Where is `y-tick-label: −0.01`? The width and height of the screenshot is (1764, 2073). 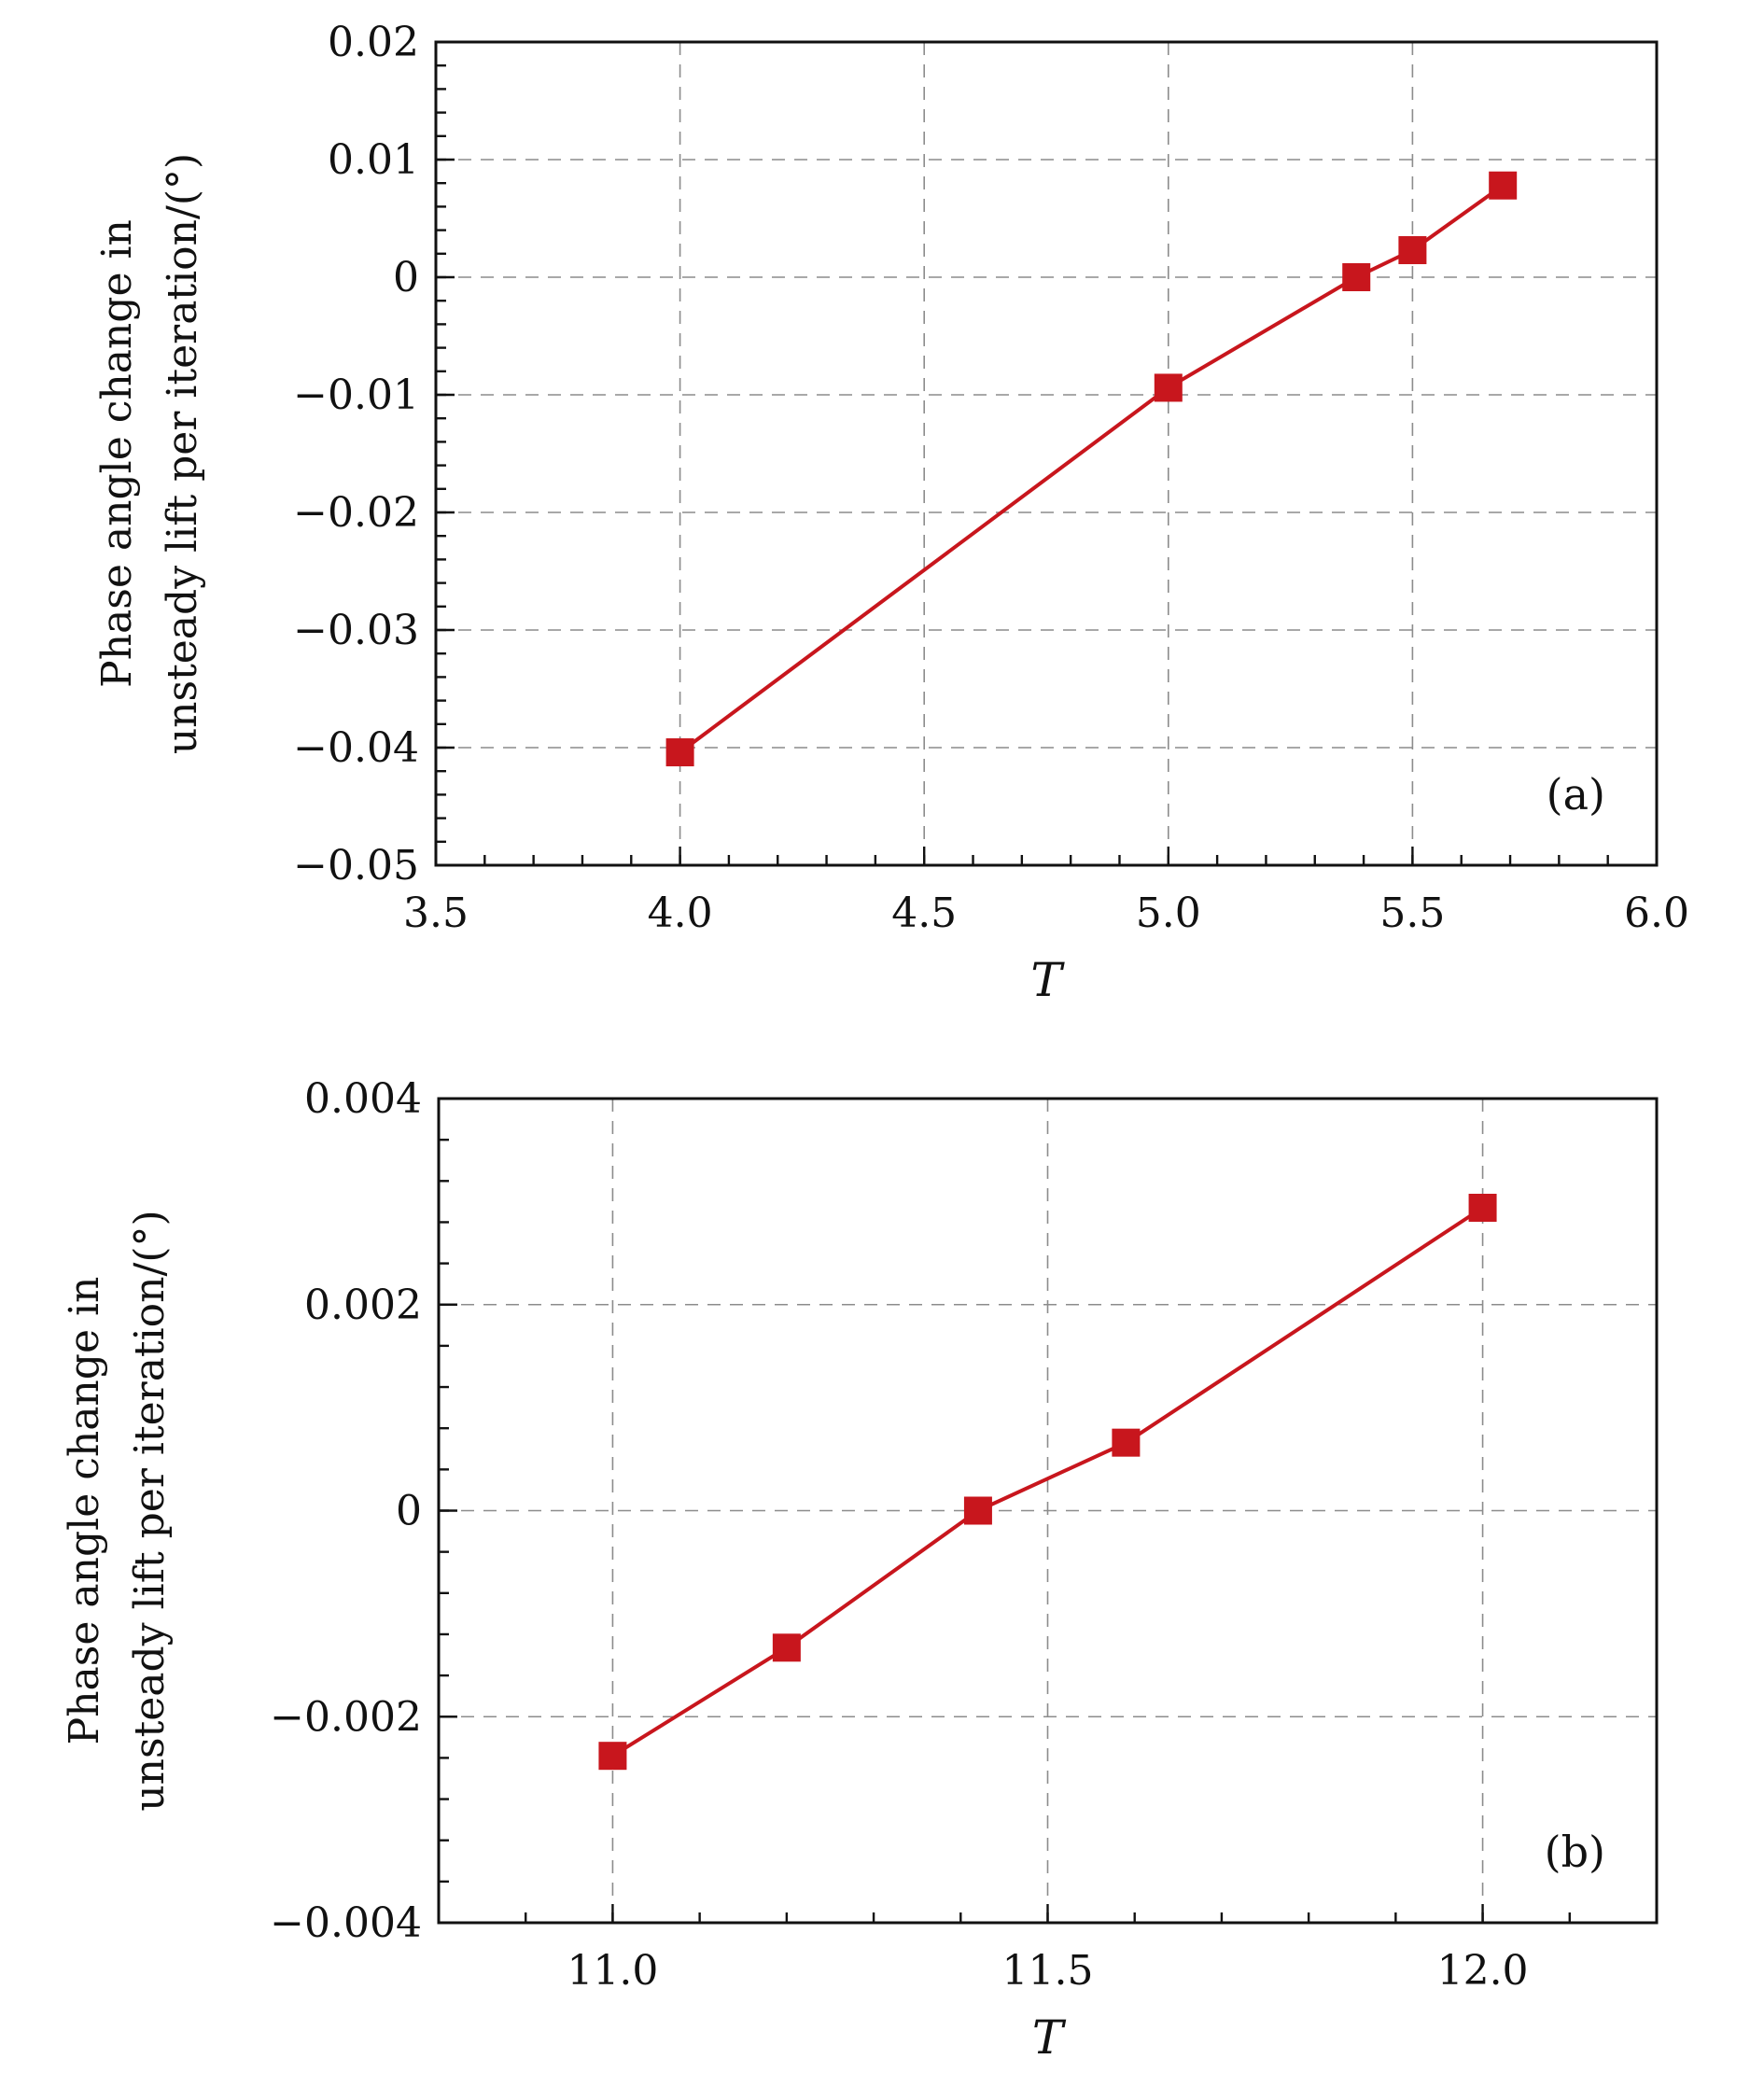
y-tick-label: −0.01 is located at coordinates (356, 395).